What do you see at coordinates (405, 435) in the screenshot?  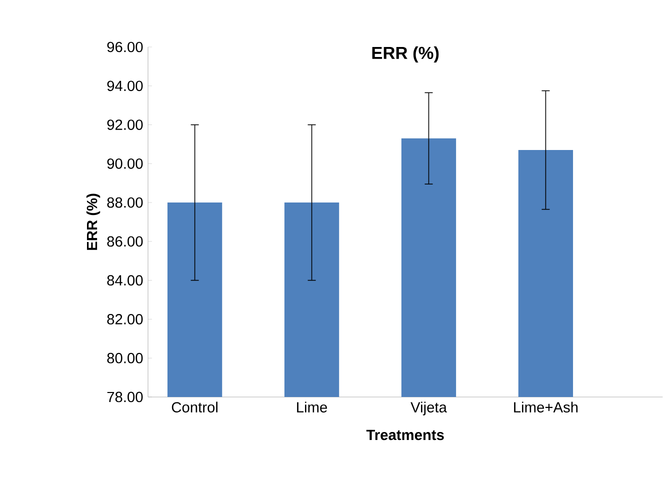 I see `x-axis-title: Treatments` at bounding box center [405, 435].